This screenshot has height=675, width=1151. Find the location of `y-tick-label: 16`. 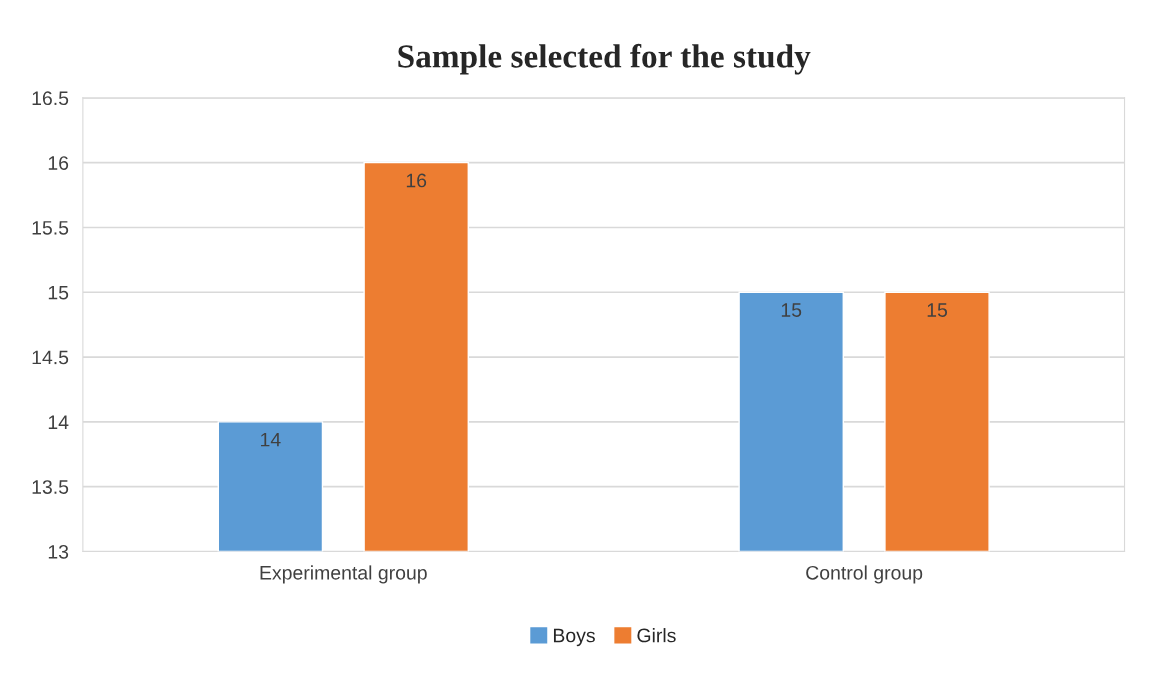

y-tick-label: 16 is located at coordinates (58, 163).